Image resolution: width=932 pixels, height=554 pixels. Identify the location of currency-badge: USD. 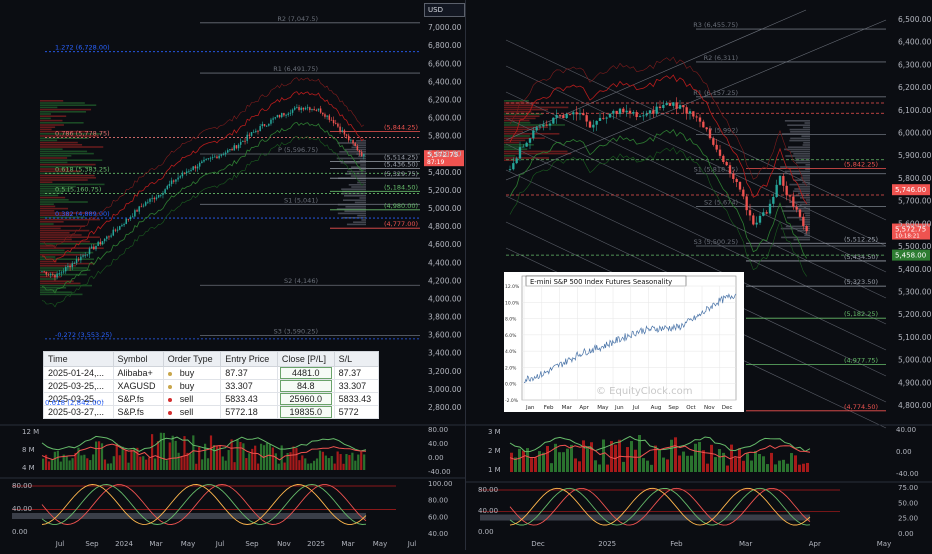
(444, 10).